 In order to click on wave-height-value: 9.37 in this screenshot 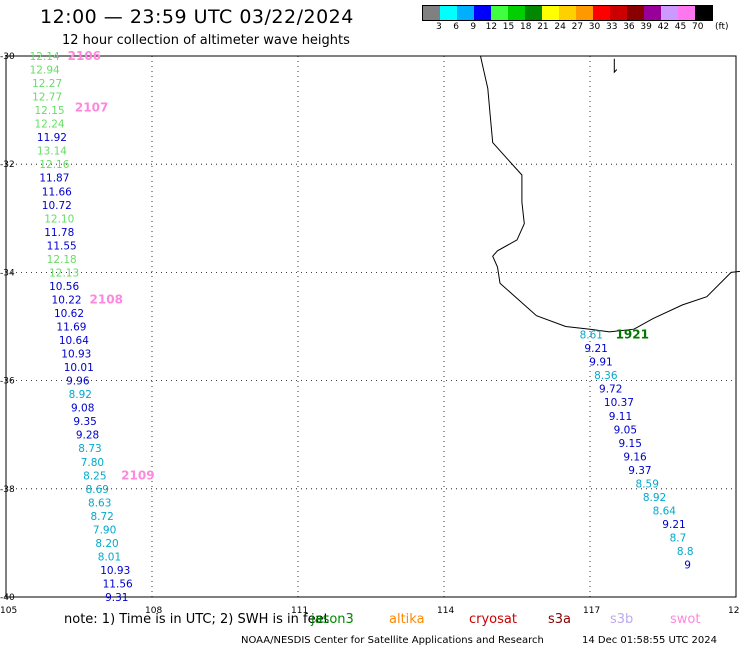, I will do `click(639, 471)`.